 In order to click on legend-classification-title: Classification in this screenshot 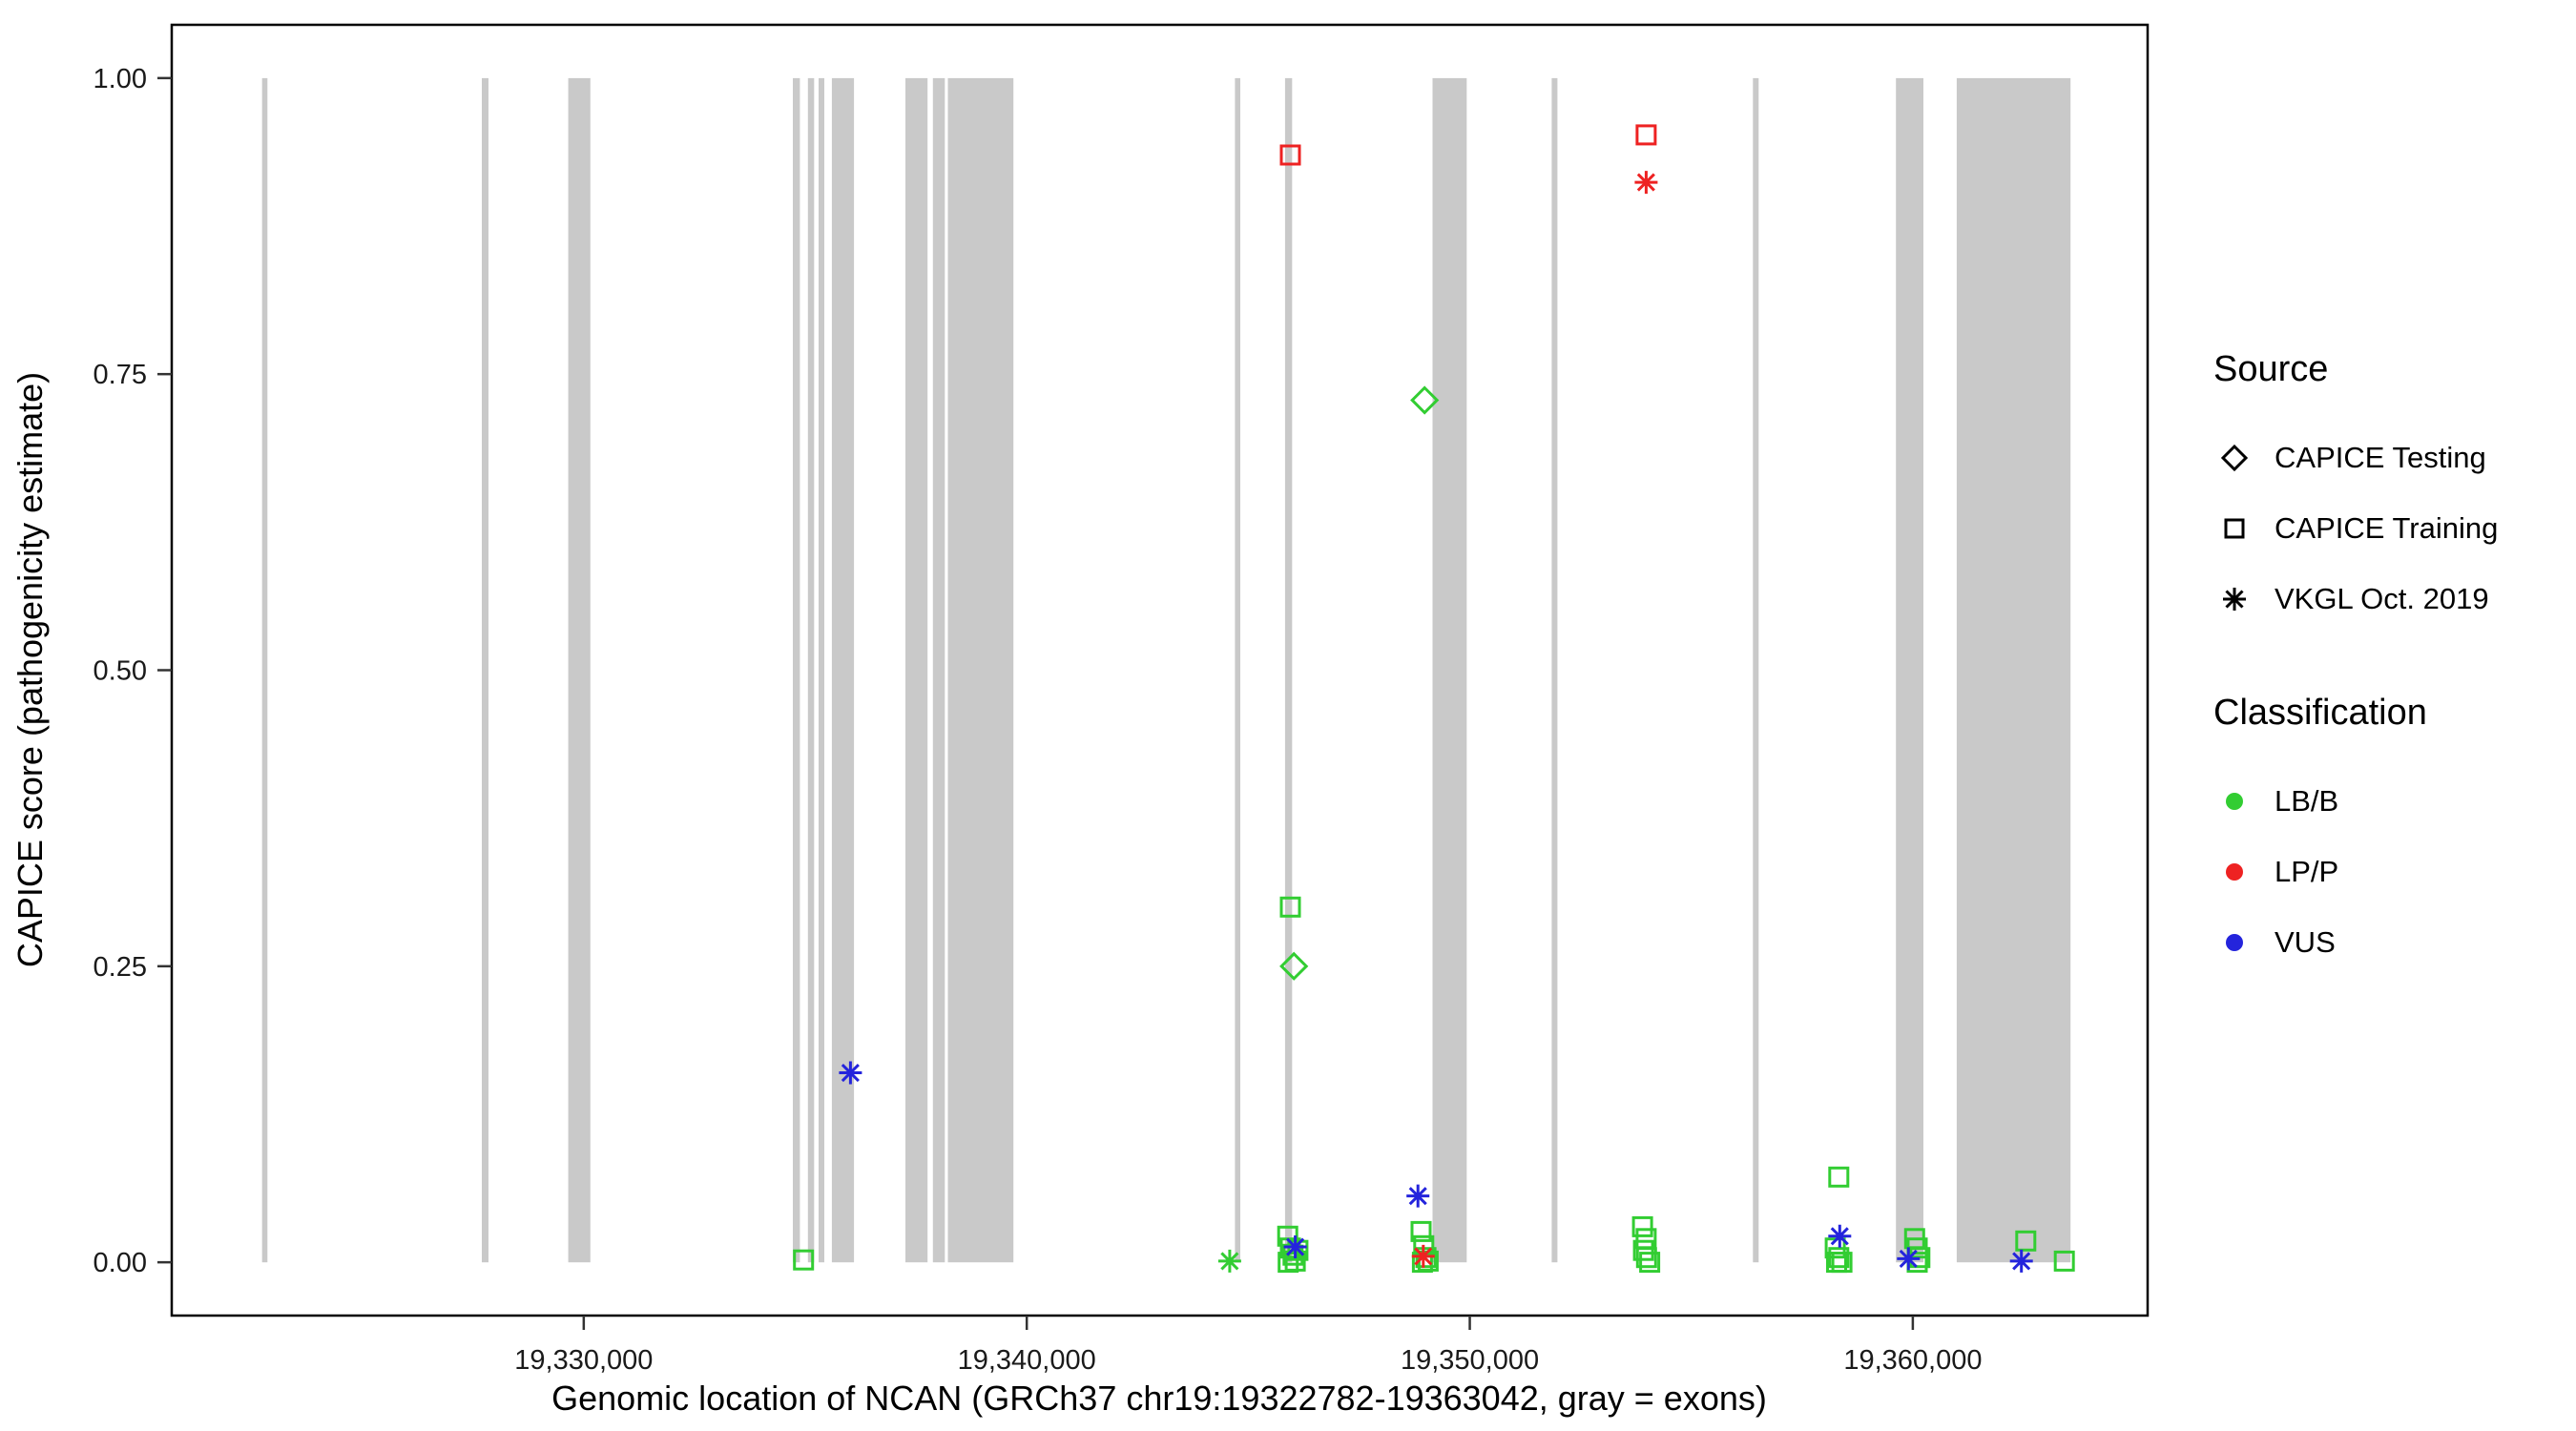, I will do `click(2320, 713)`.